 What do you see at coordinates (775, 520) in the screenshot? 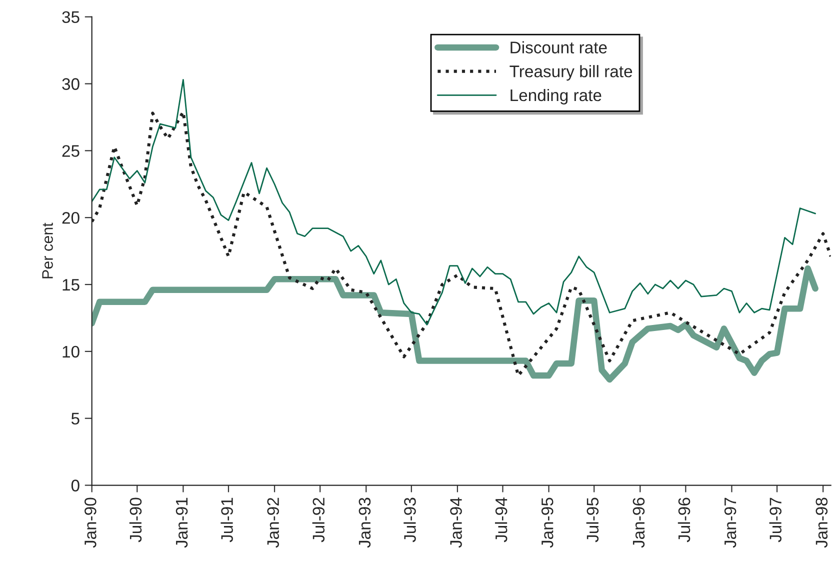
I see `x-tick-label: Jul-97` at bounding box center [775, 520].